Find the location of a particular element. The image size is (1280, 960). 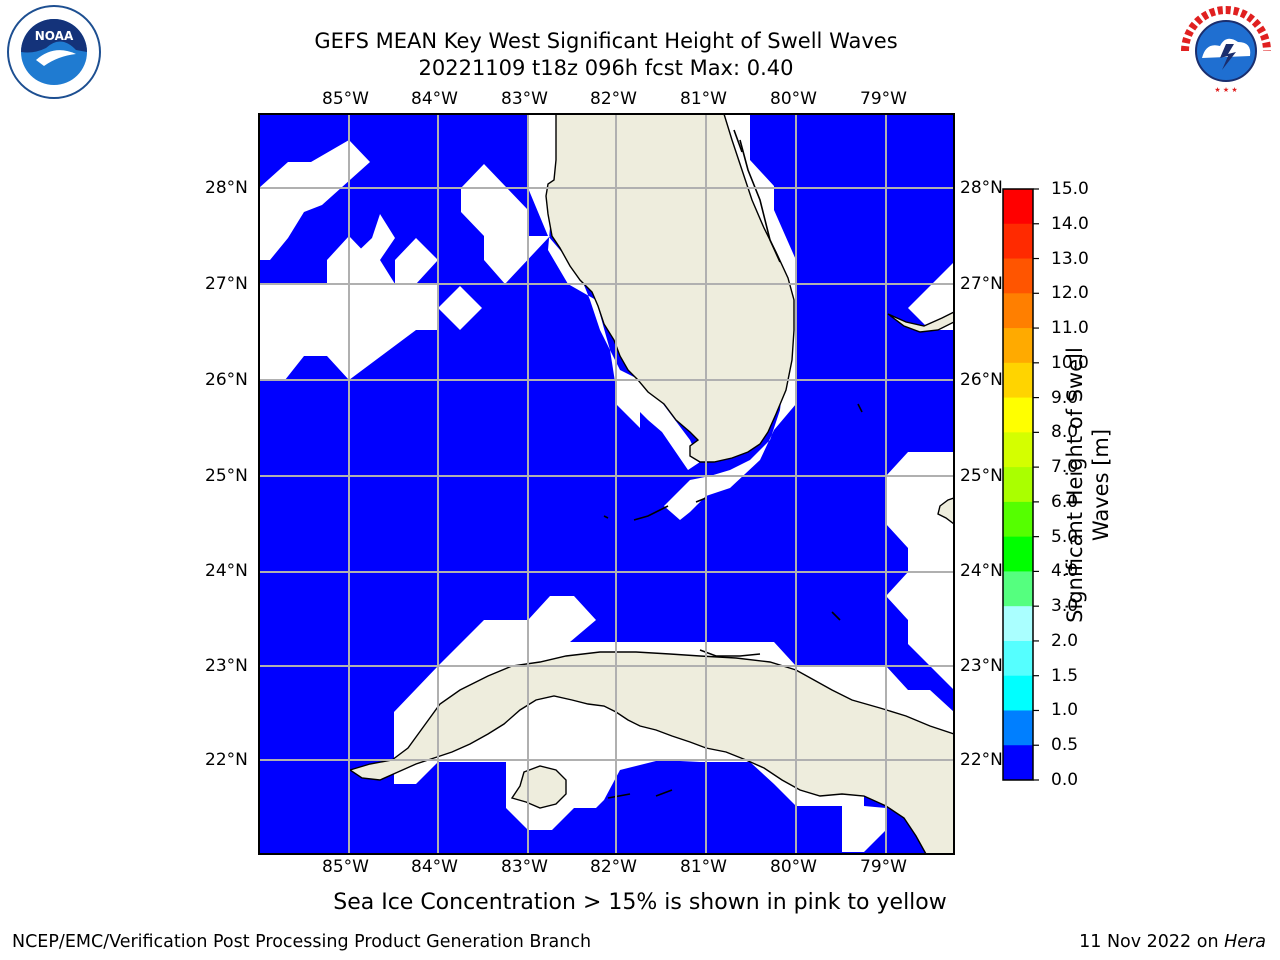

lon-label-top-82w: 82°W is located at coordinates (613, 99).